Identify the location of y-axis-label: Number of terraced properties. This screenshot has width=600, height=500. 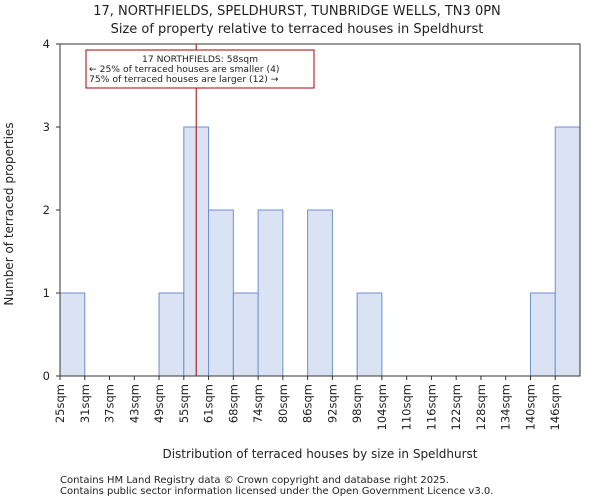
(9, 213).